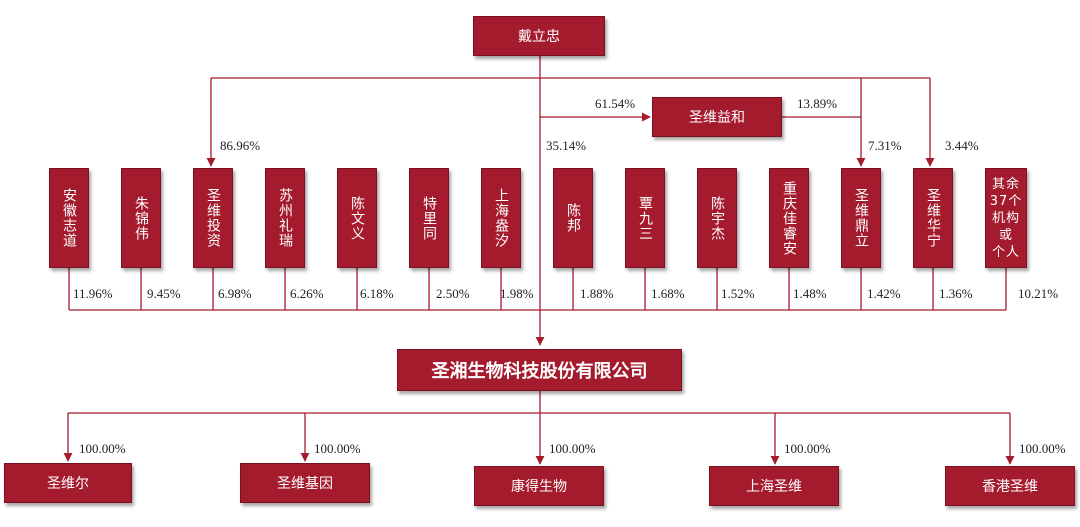 The image size is (1080, 527). What do you see at coordinates (93, 293) in the screenshot?
I see `shareholder-pct: 11.96%` at bounding box center [93, 293].